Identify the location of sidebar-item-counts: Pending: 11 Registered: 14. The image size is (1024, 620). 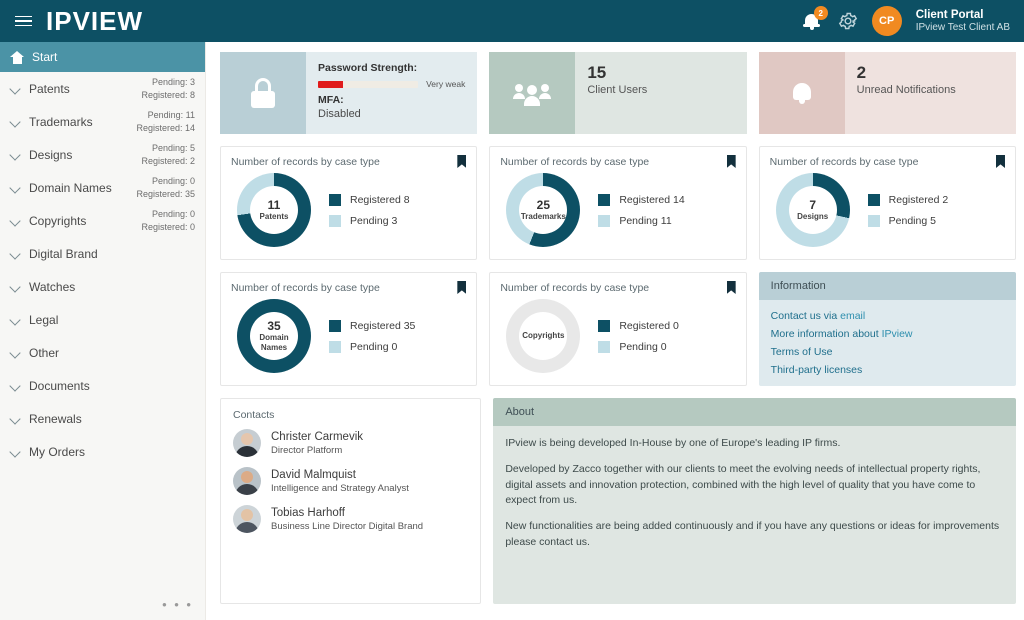
(165, 121).